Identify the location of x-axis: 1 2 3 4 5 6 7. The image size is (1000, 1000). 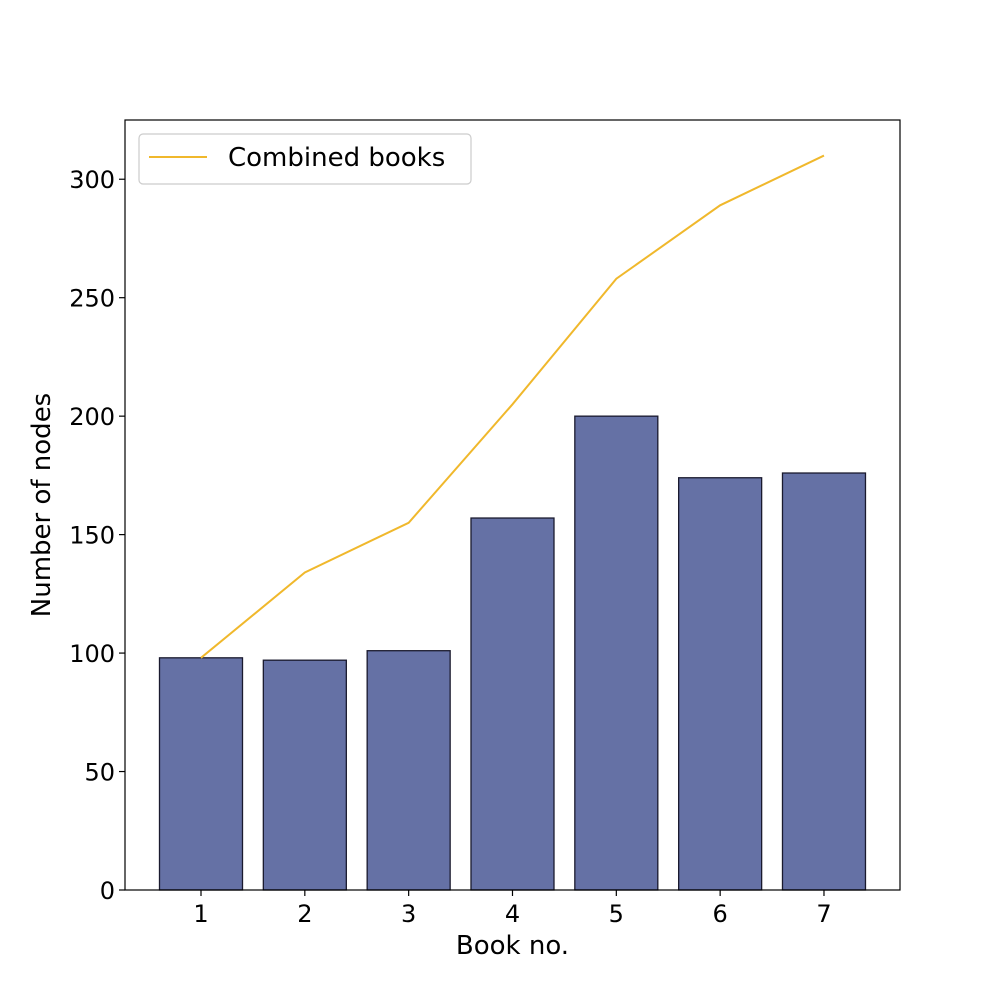
(512, 909).